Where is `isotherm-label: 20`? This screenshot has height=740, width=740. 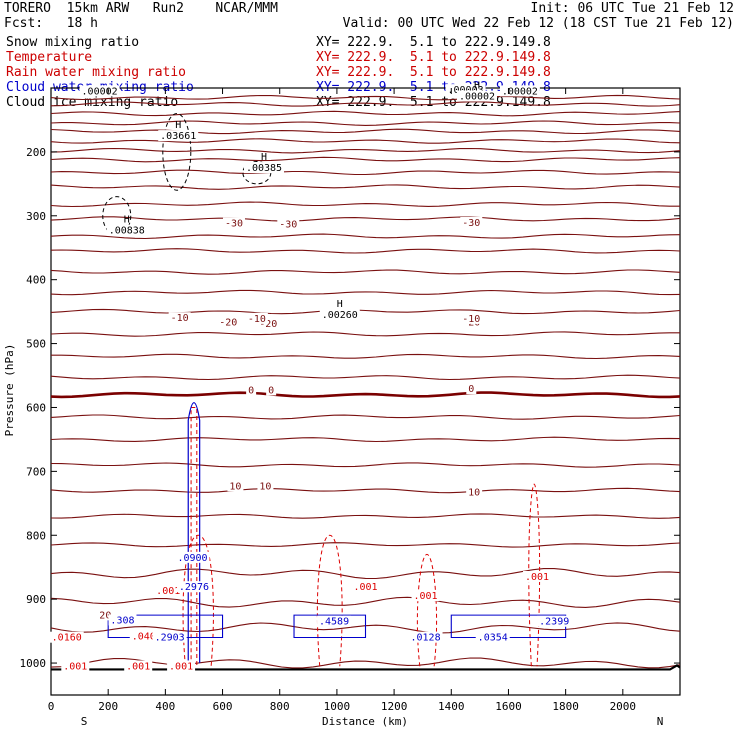 isotherm-label: 20 is located at coordinates (105, 615).